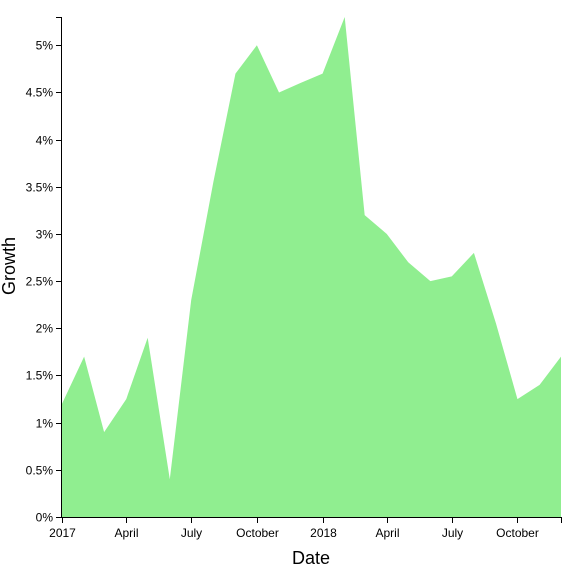 The width and height of the screenshot is (581, 575). Describe the element at coordinates (40, 282) in the screenshot. I see `y-tick-label: 2.5%` at that location.